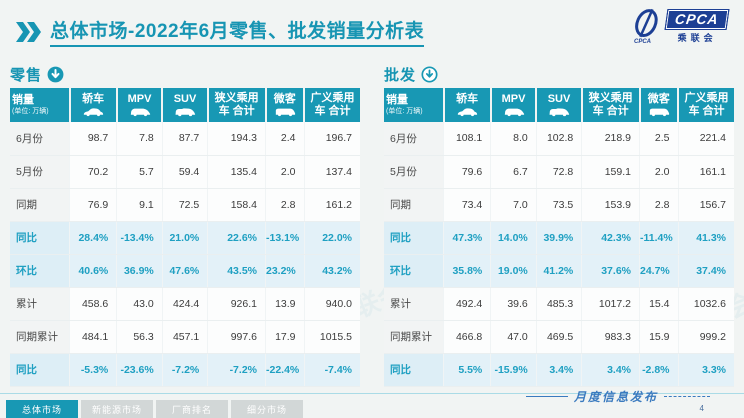 The image size is (744, 418). I want to click on cell-value: 15.9, so click(659, 337).